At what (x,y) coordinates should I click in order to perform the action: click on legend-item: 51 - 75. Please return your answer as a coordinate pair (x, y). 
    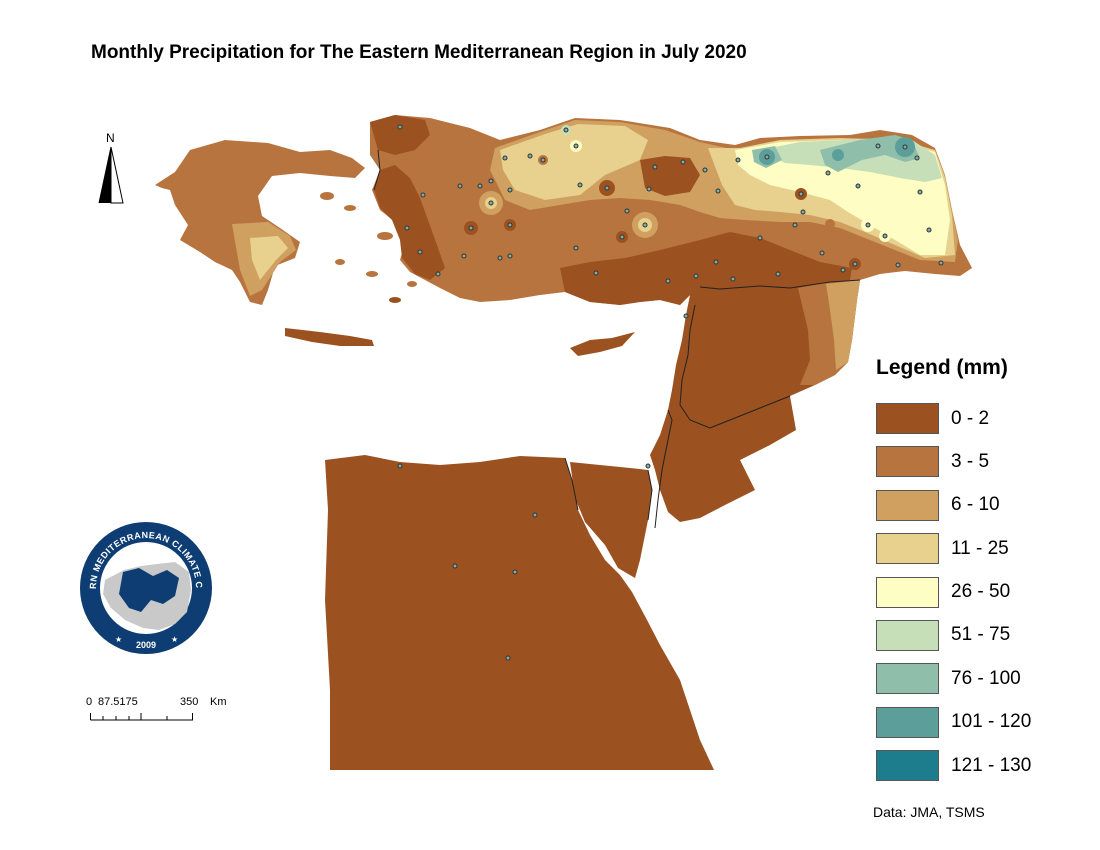
    Looking at the image, I should click on (953, 635).